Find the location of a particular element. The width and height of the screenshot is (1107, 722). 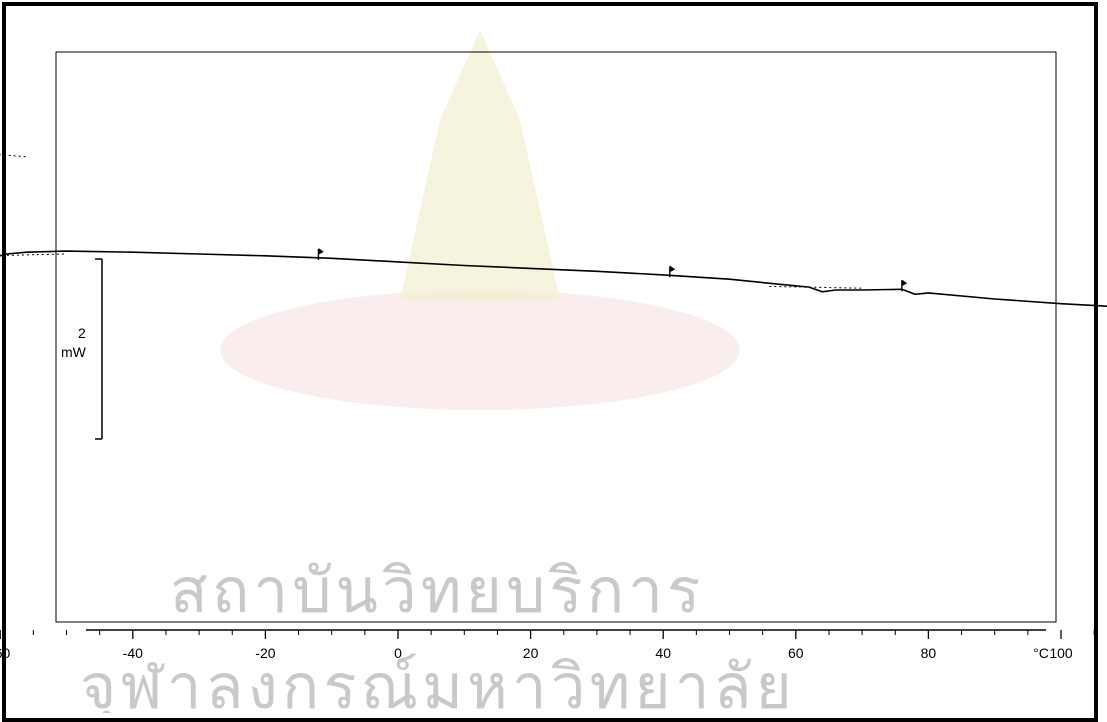

x-tick-label: 0 is located at coordinates (398, 653).